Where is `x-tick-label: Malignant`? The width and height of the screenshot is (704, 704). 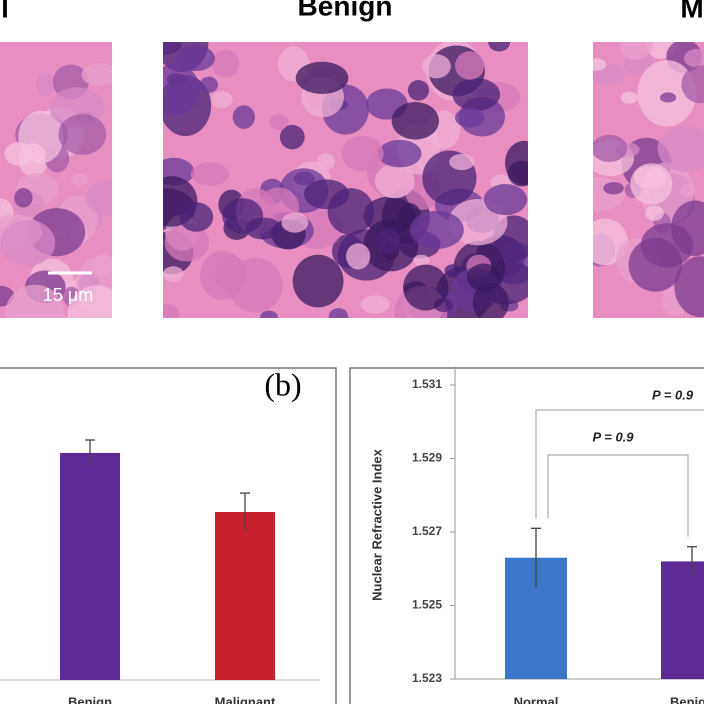
x-tick-label: Malignant is located at coordinates (245, 699).